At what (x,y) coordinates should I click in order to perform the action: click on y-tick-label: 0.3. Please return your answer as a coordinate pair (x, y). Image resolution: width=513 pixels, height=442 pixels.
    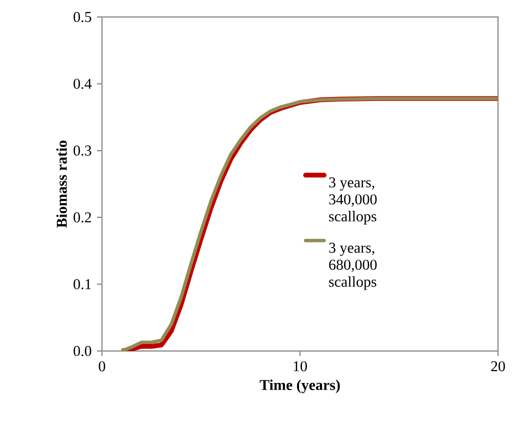
    Looking at the image, I should click on (83, 151).